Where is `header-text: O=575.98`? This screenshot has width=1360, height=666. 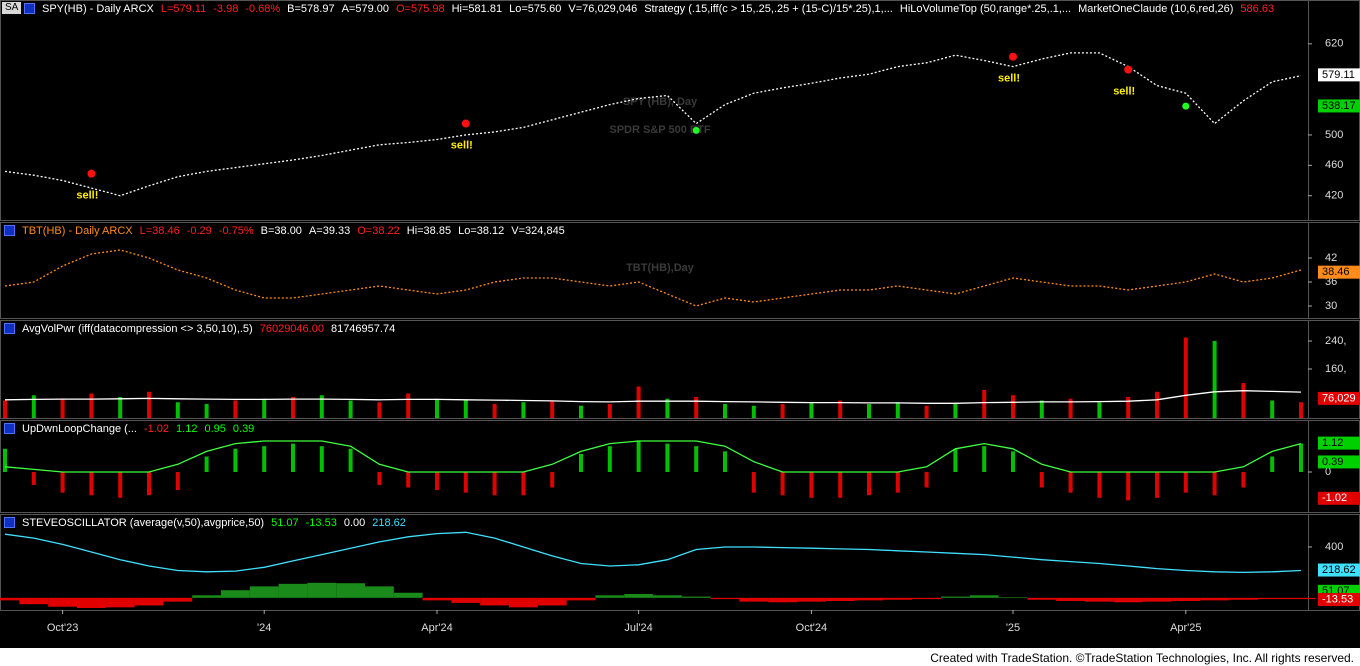
header-text: O=575.98 is located at coordinates (420, 9).